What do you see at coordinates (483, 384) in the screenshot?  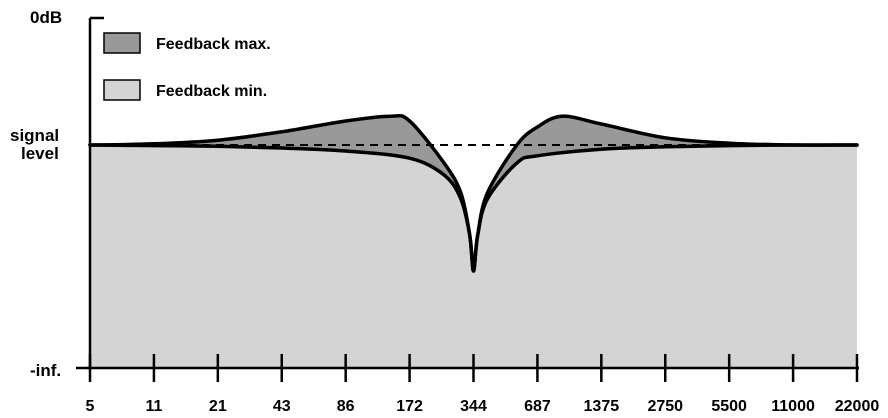 I see `x-ticks: 5 11 21 43 86 172 344 687 1375 2750 5500 11000 22000` at bounding box center [483, 384].